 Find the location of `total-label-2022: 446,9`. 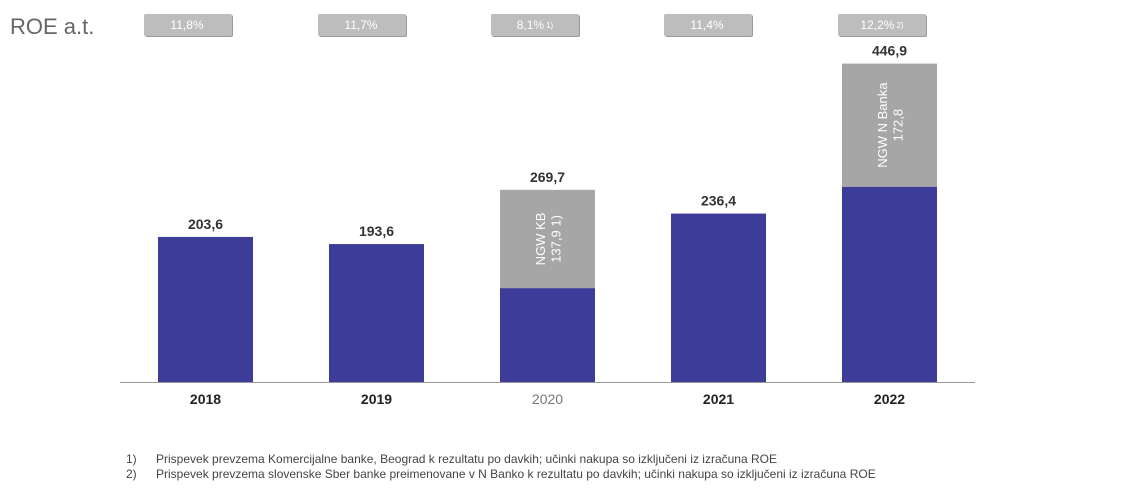

total-label-2022: 446,9 is located at coordinates (889, 51).